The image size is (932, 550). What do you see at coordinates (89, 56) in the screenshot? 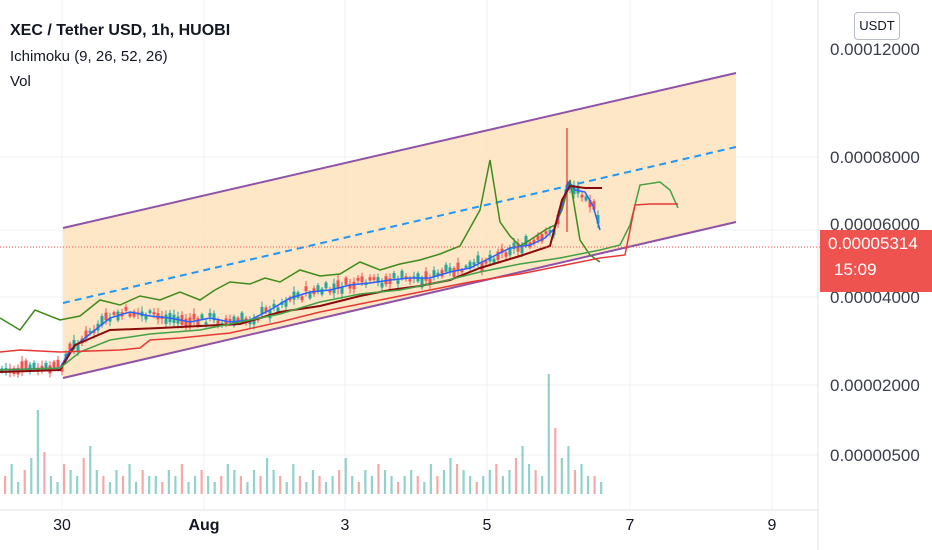
I see `ichimoku-legend: Ichimoku (9, 26, 52, 26)` at bounding box center [89, 56].